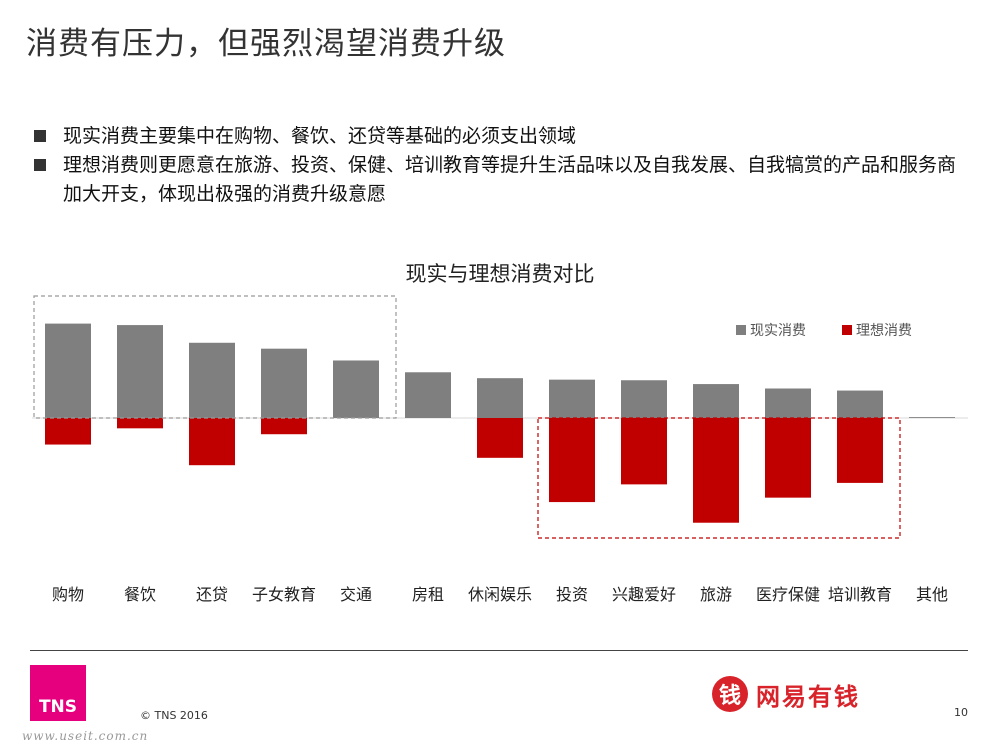  I want to click on category-label: 培训教育, so click(860, 594).